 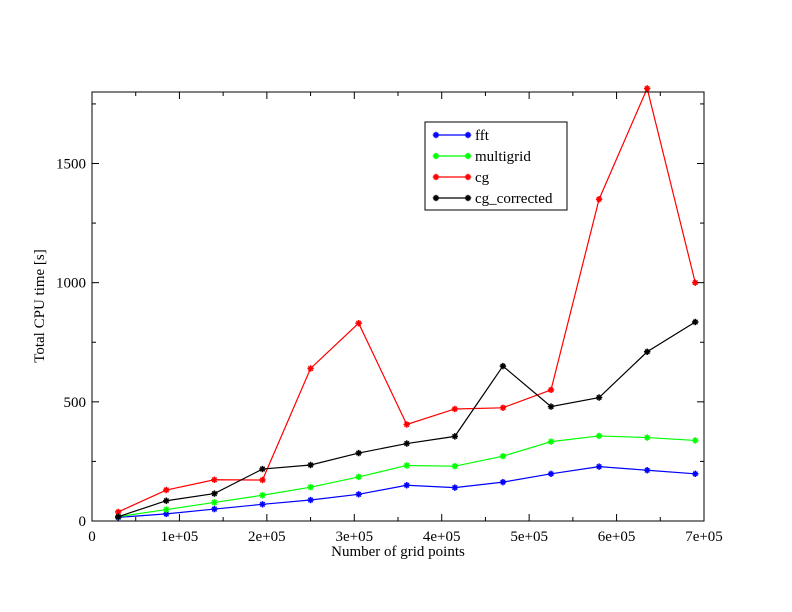 What do you see at coordinates (40, 306) in the screenshot?
I see `y-axis-label: Total CPU time [s]` at bounding box center [40, 306].